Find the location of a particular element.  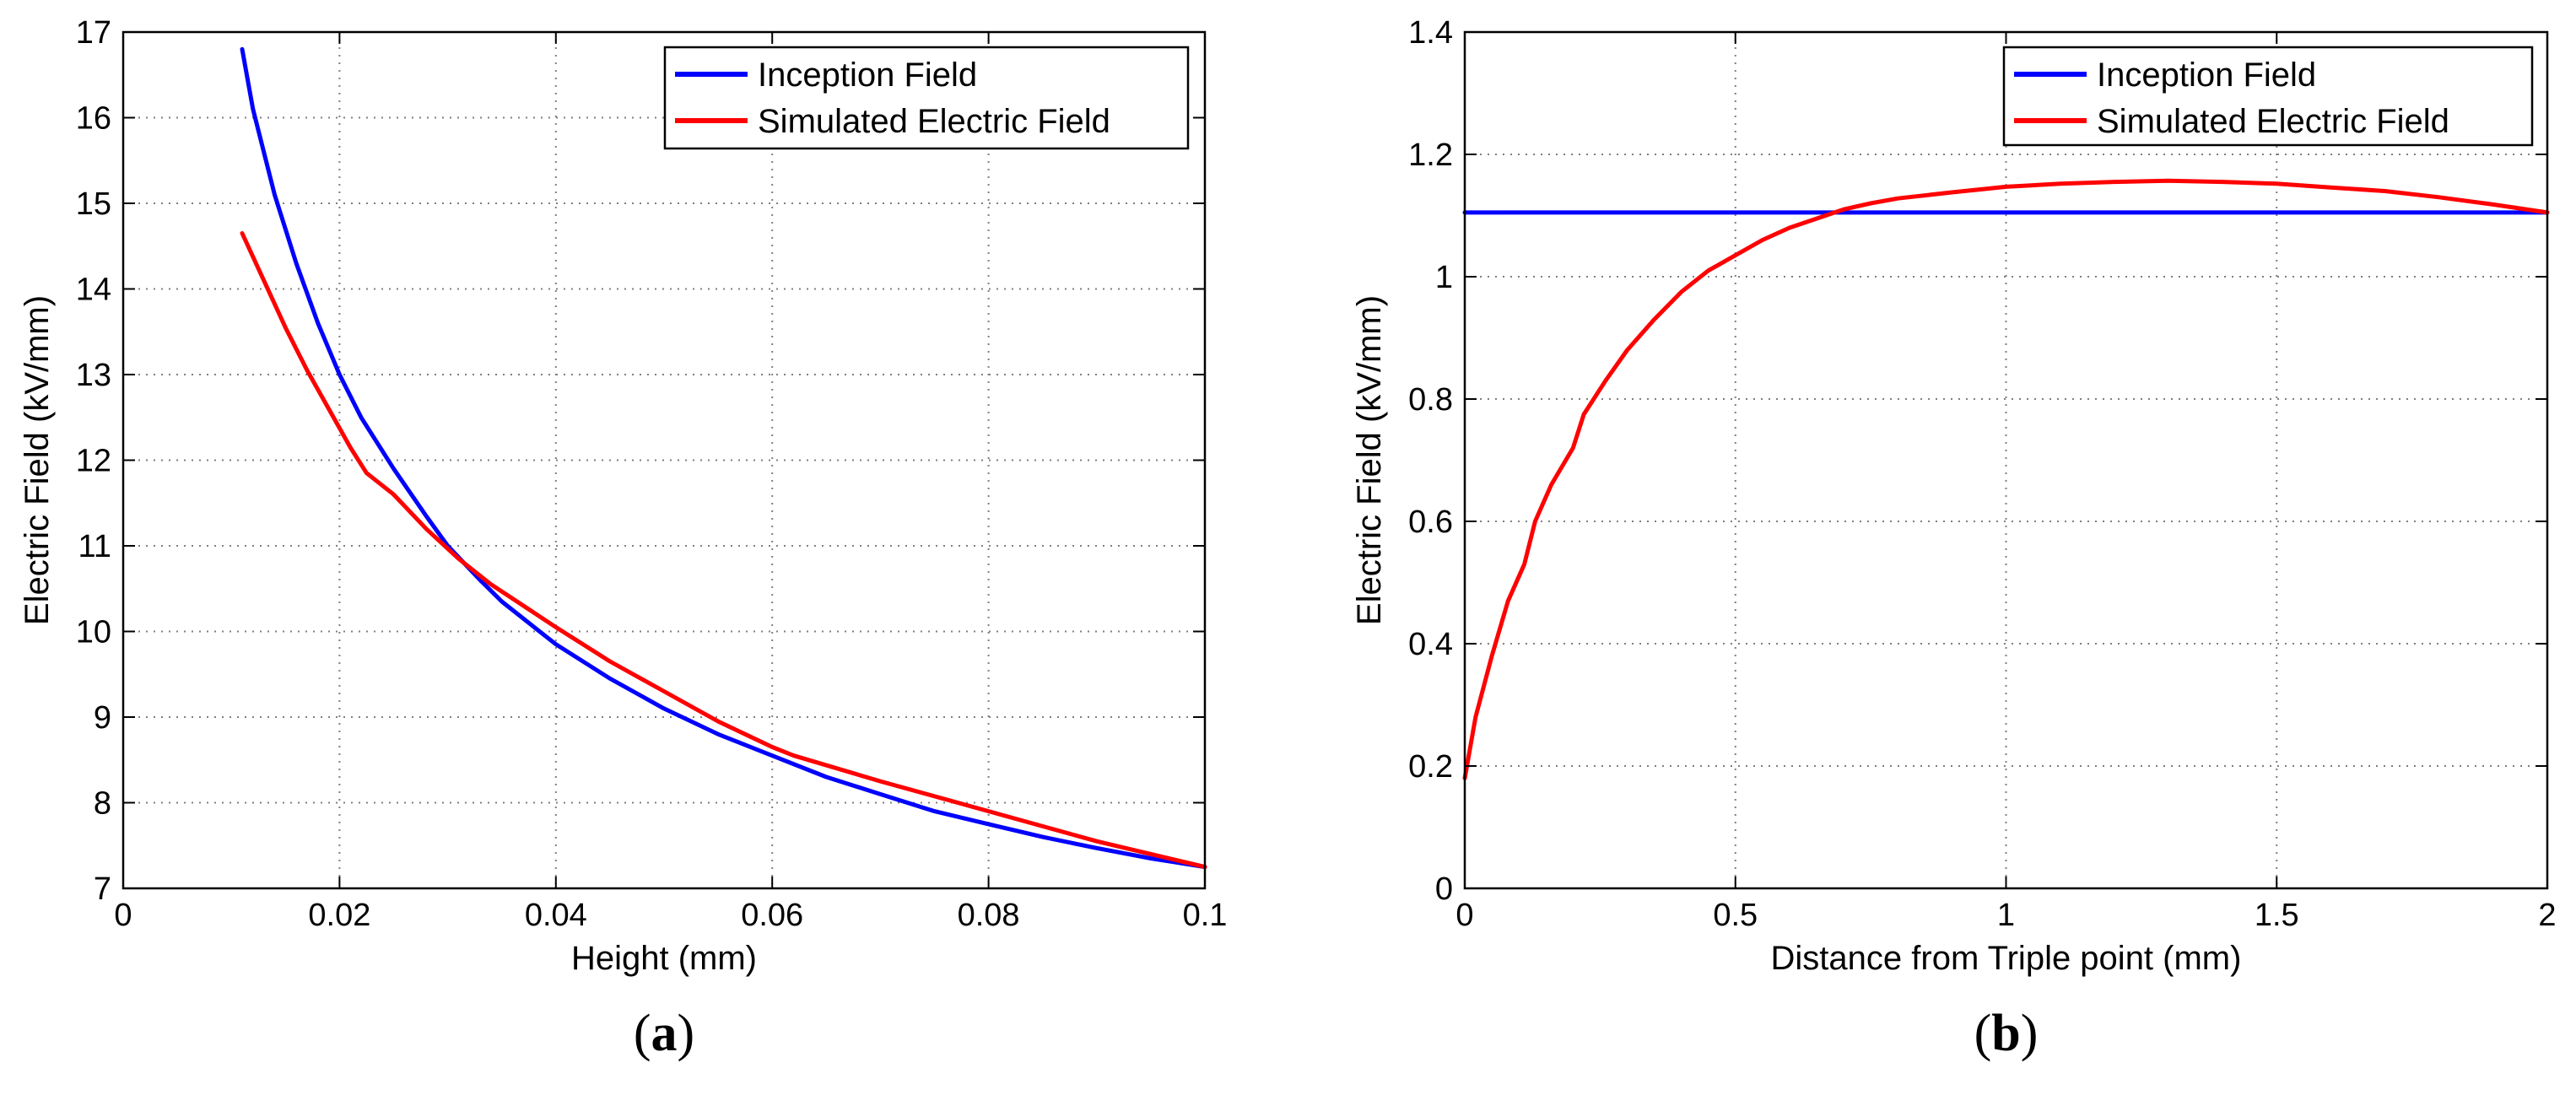

x-tick-label: 1 is located at coordinates (2006, 915).